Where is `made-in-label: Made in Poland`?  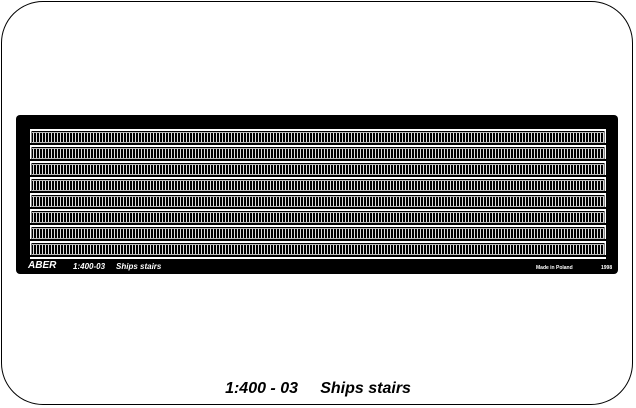 made-in-label: Made in Poland is located at coordinates (554, 268).